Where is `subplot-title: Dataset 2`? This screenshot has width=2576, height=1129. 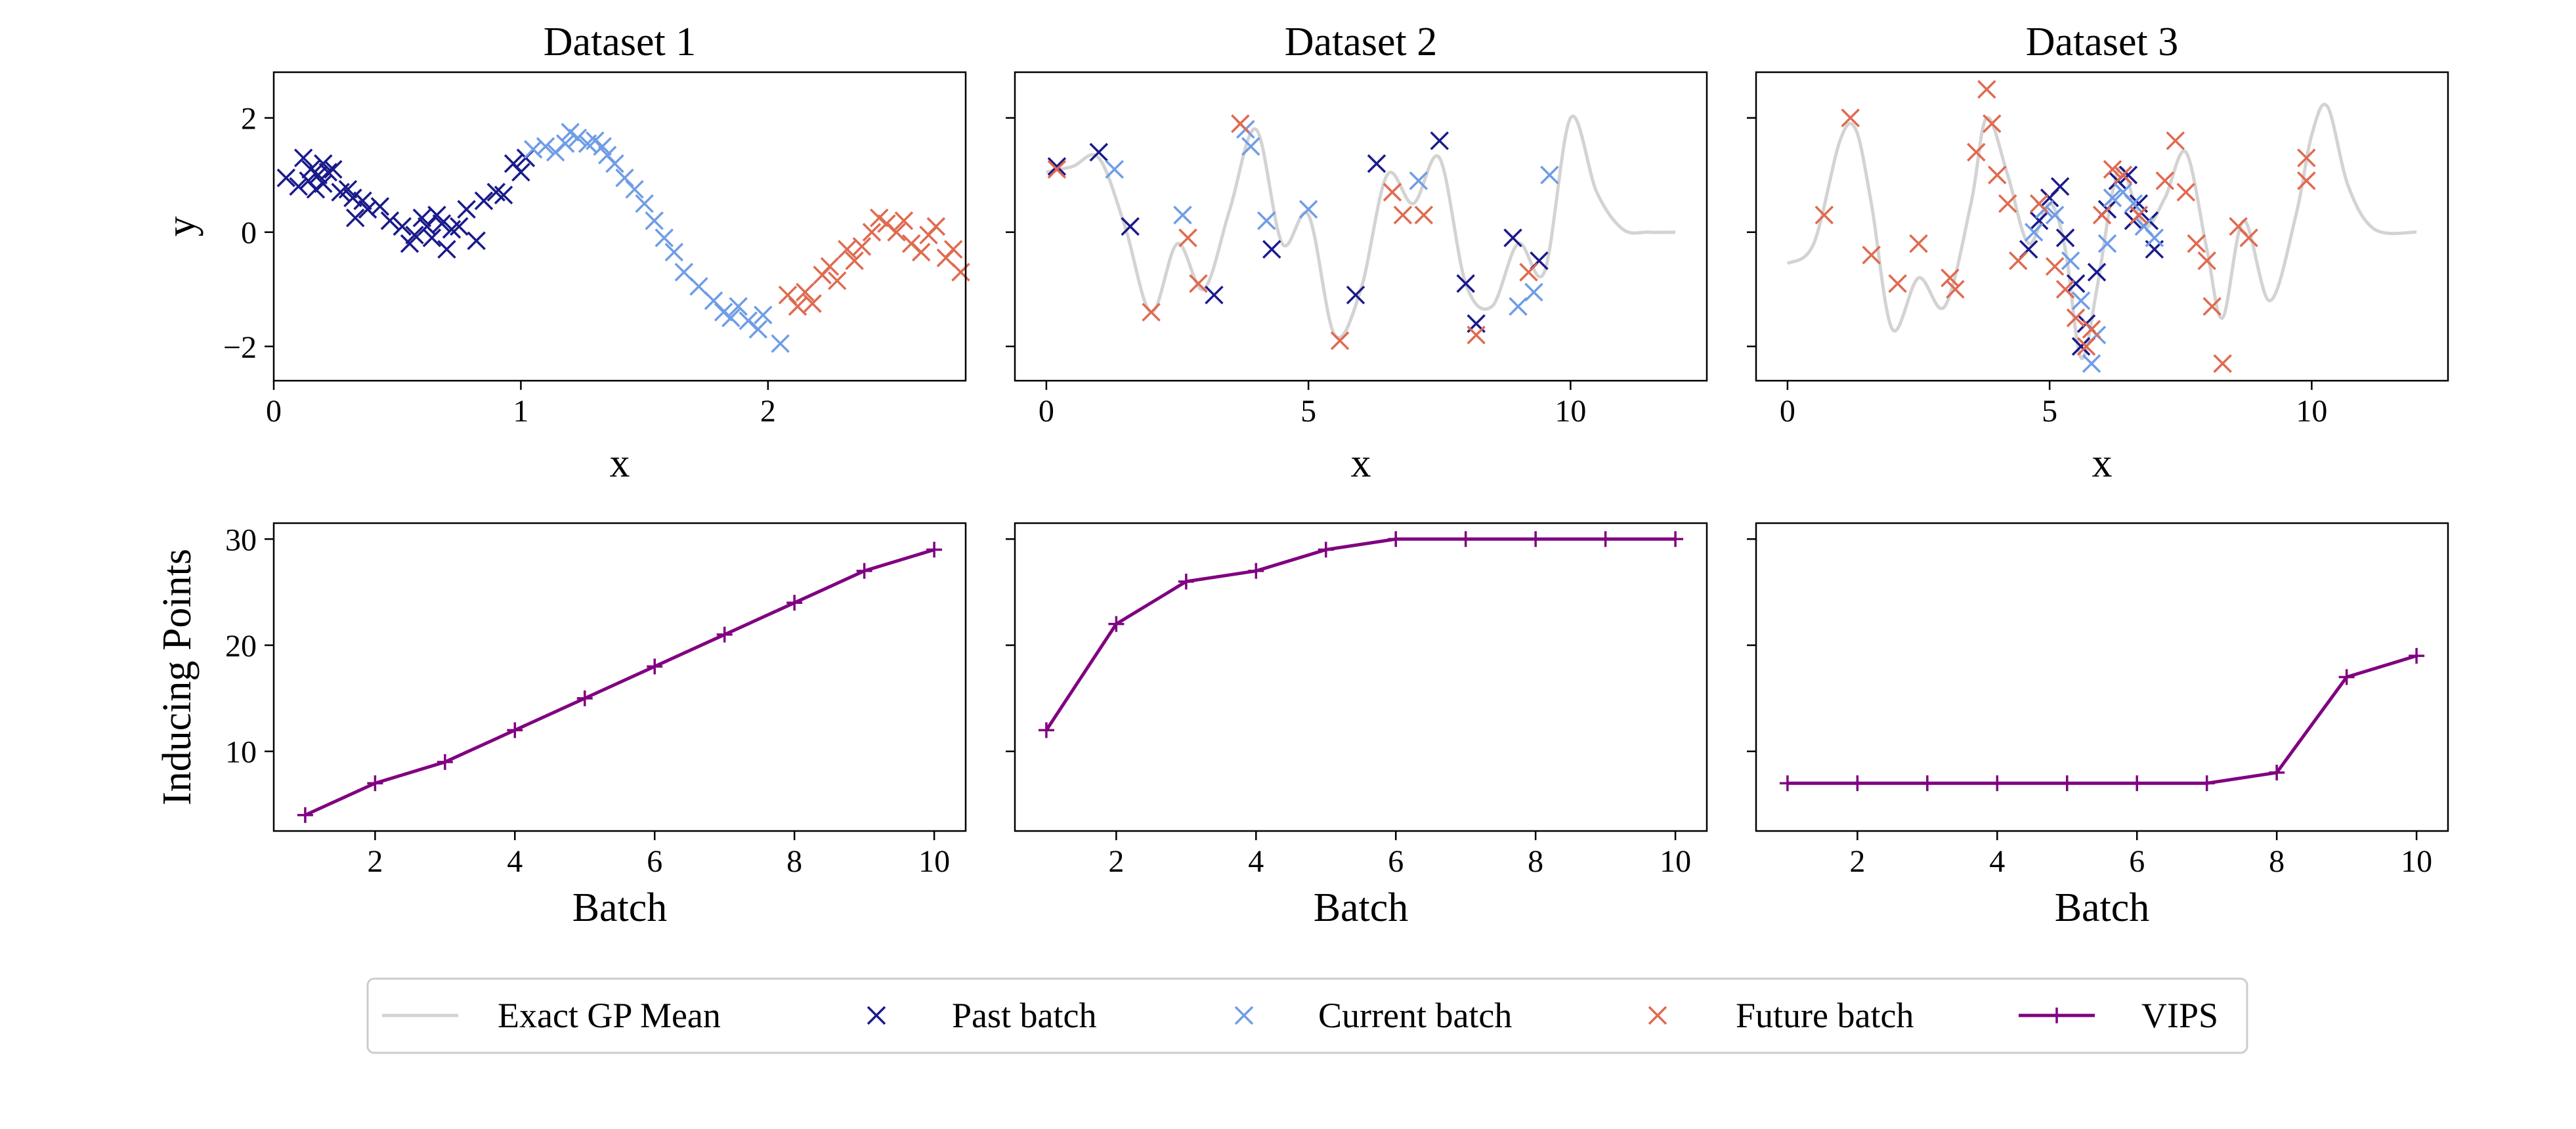
subplot-title: Dataset 2 is located at coordinates (1361, 42).